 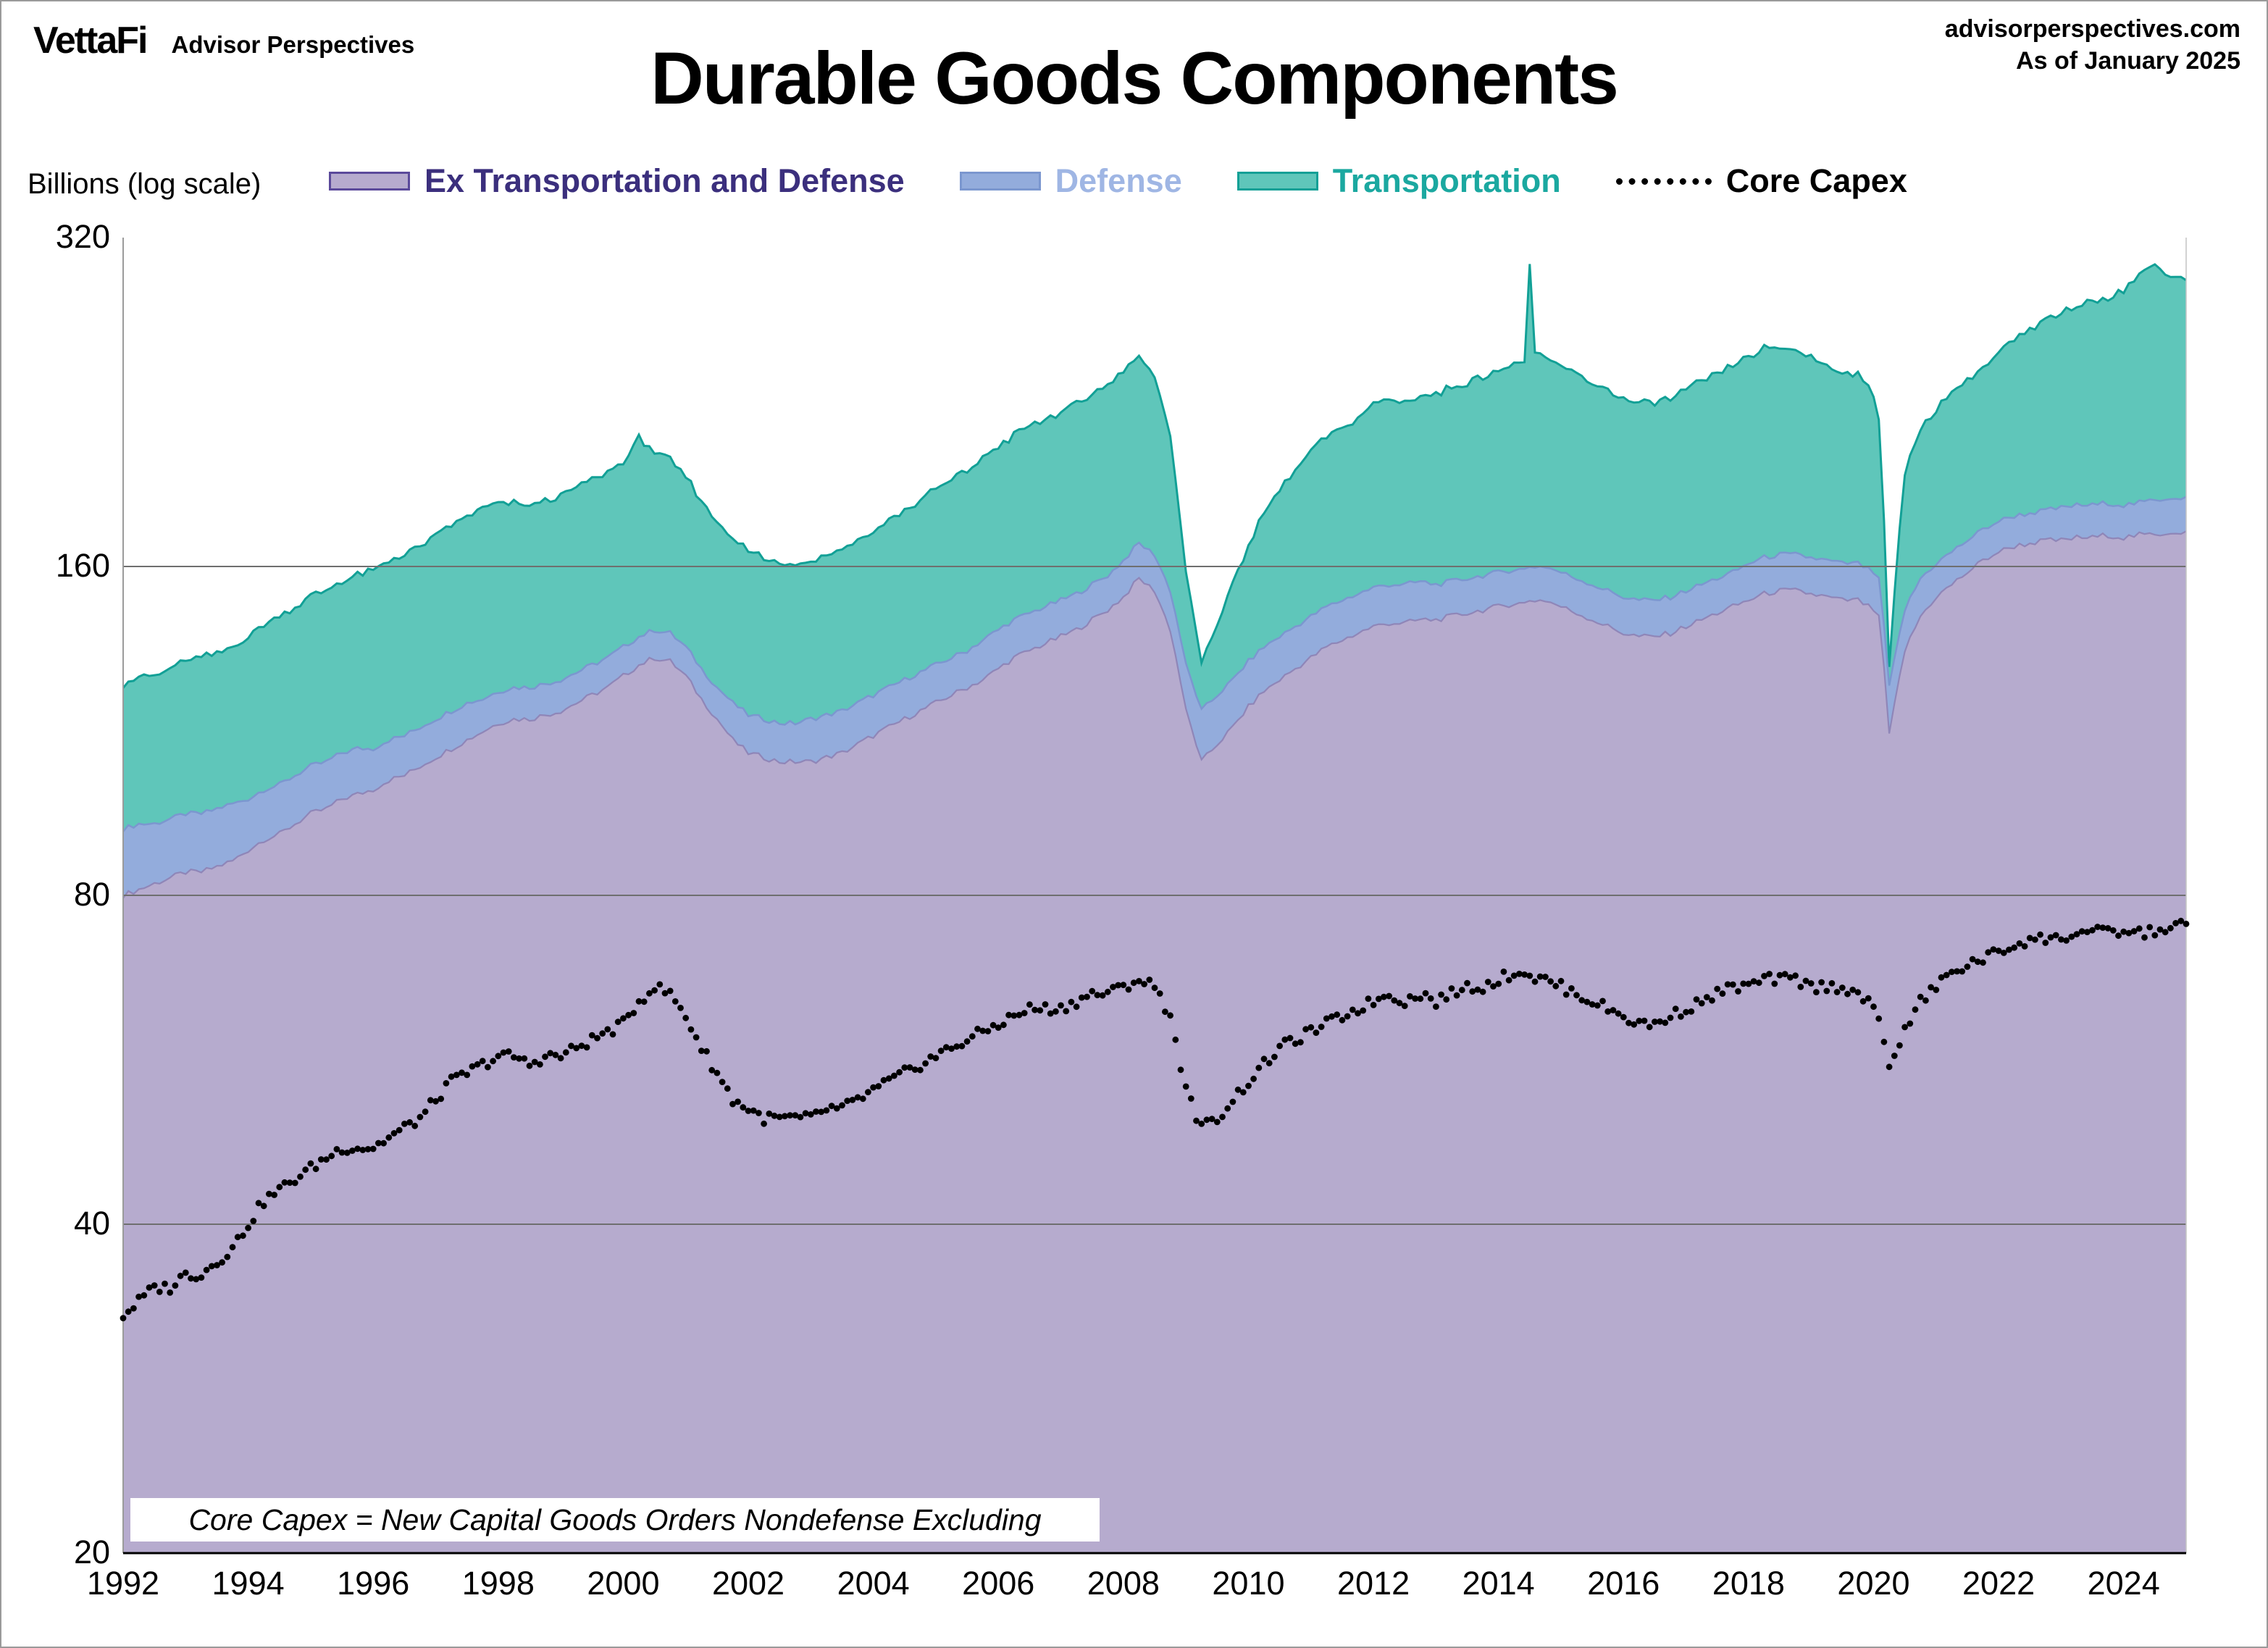 I want to click on x-tick-label: 2004, so click(x=874, y=1583).